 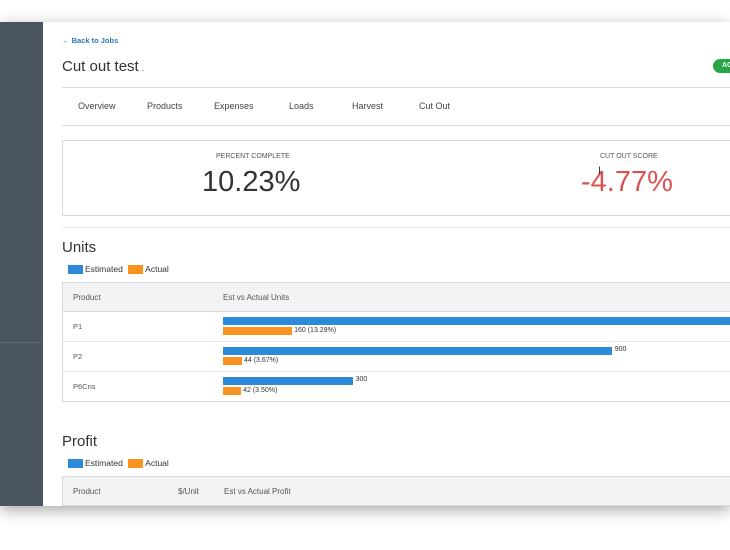 What do you see at coordinates (21, 342) in the screenshot?
I see `sidebar-divider` at bounding box center [21, 342].